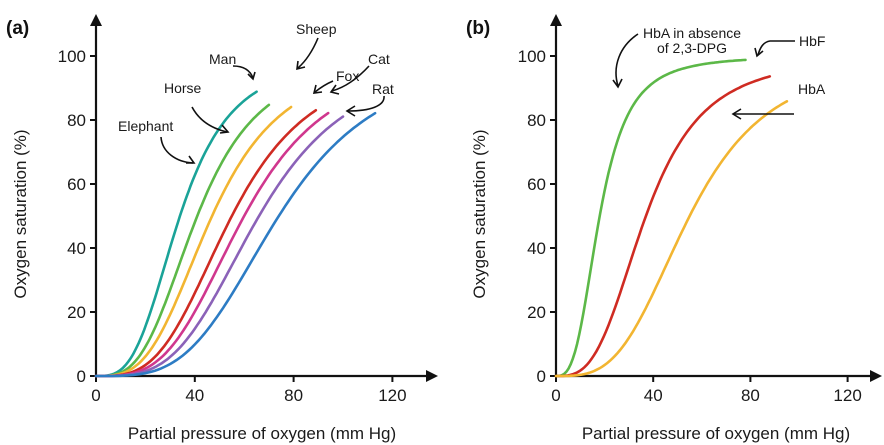  What do you see at coordinates (72, 56) in the screenshot?
I see `a-y-tick-label: 100` at bounding box center [72, 56].